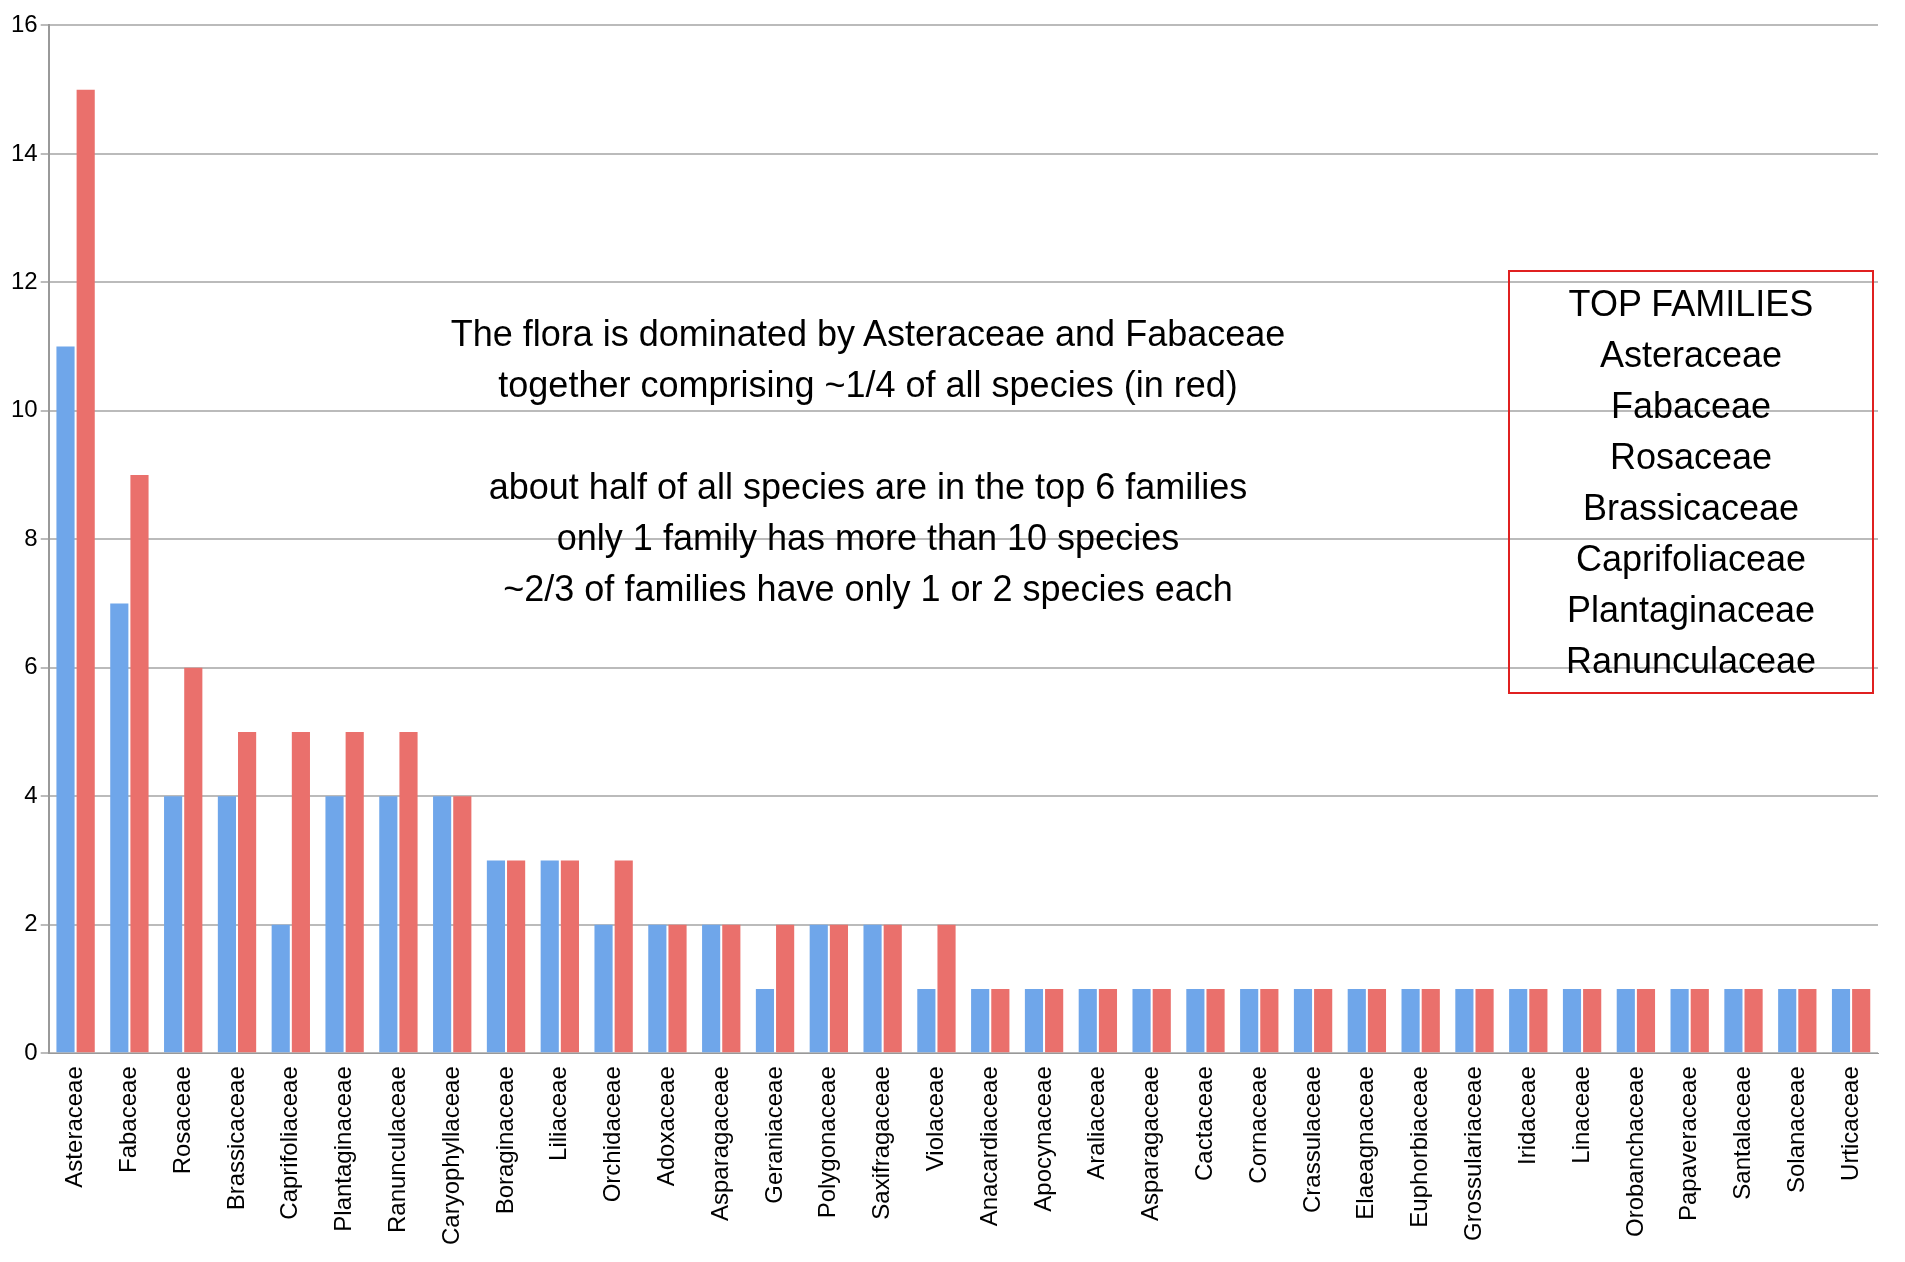 The width and height of the screenshot is (1905, 1262). I want to click on y-tick-label: 6, so click(31, 666).